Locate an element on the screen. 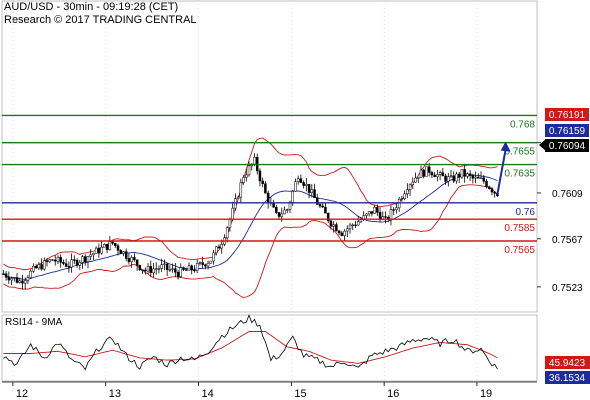  level-label-4: 0.7585 is located at coordinates (519, 228).